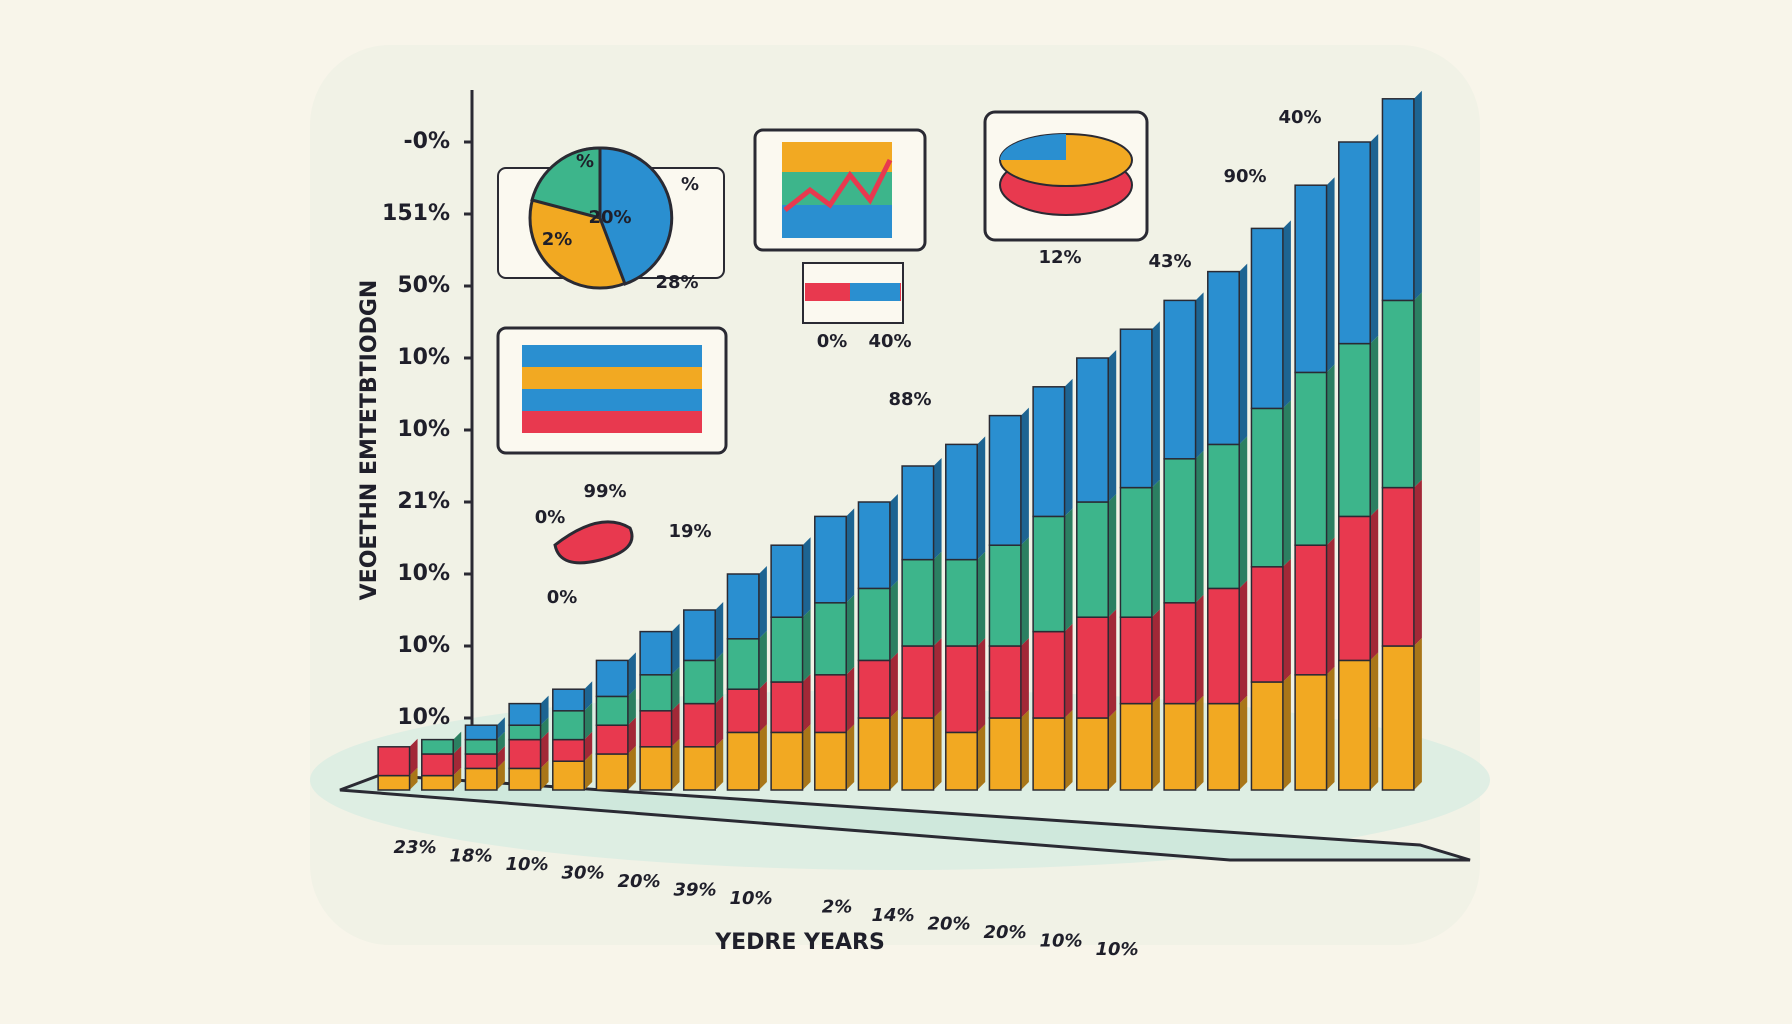  I want to click on x-tick-label: 30%, so click(582, 873).